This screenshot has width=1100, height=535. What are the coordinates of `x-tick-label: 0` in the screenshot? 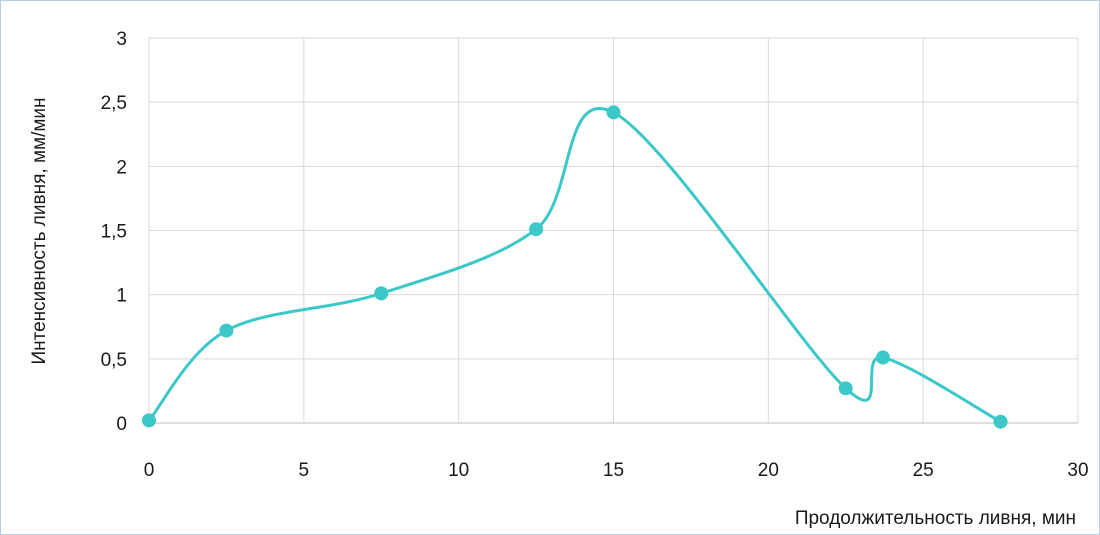 It's located at (149, 470).